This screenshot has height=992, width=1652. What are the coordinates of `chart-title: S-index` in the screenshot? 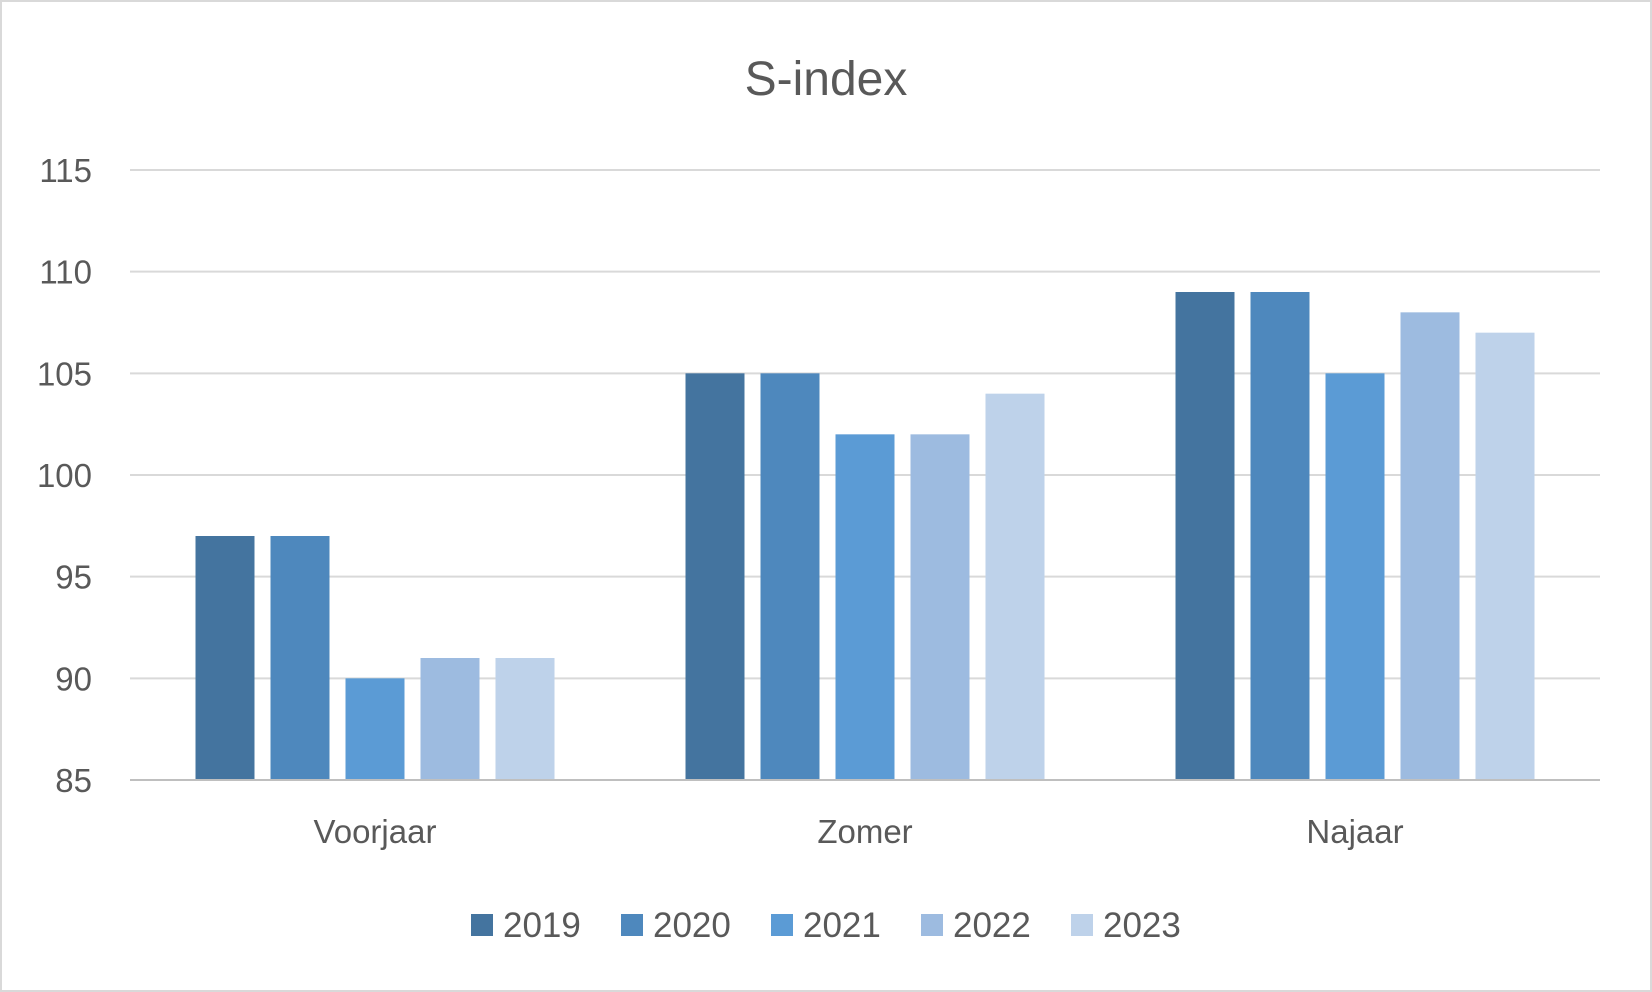 It's located at (826, 79).